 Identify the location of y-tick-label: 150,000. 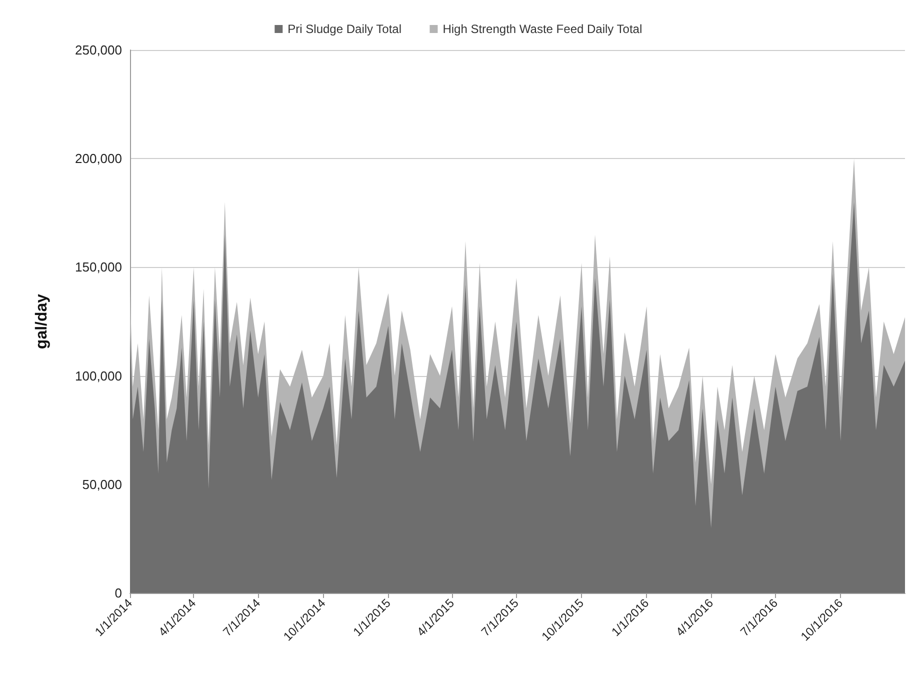
(98, 267).